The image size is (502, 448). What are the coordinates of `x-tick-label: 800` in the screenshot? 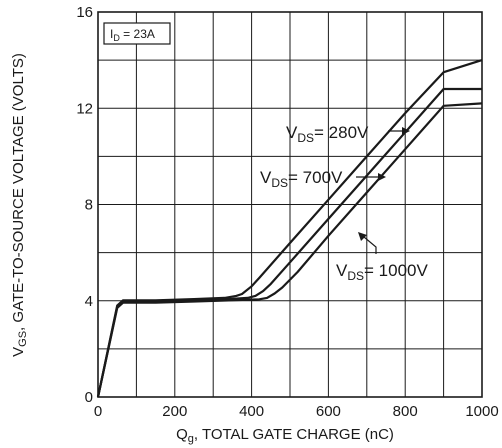 It's located at (405, 411).